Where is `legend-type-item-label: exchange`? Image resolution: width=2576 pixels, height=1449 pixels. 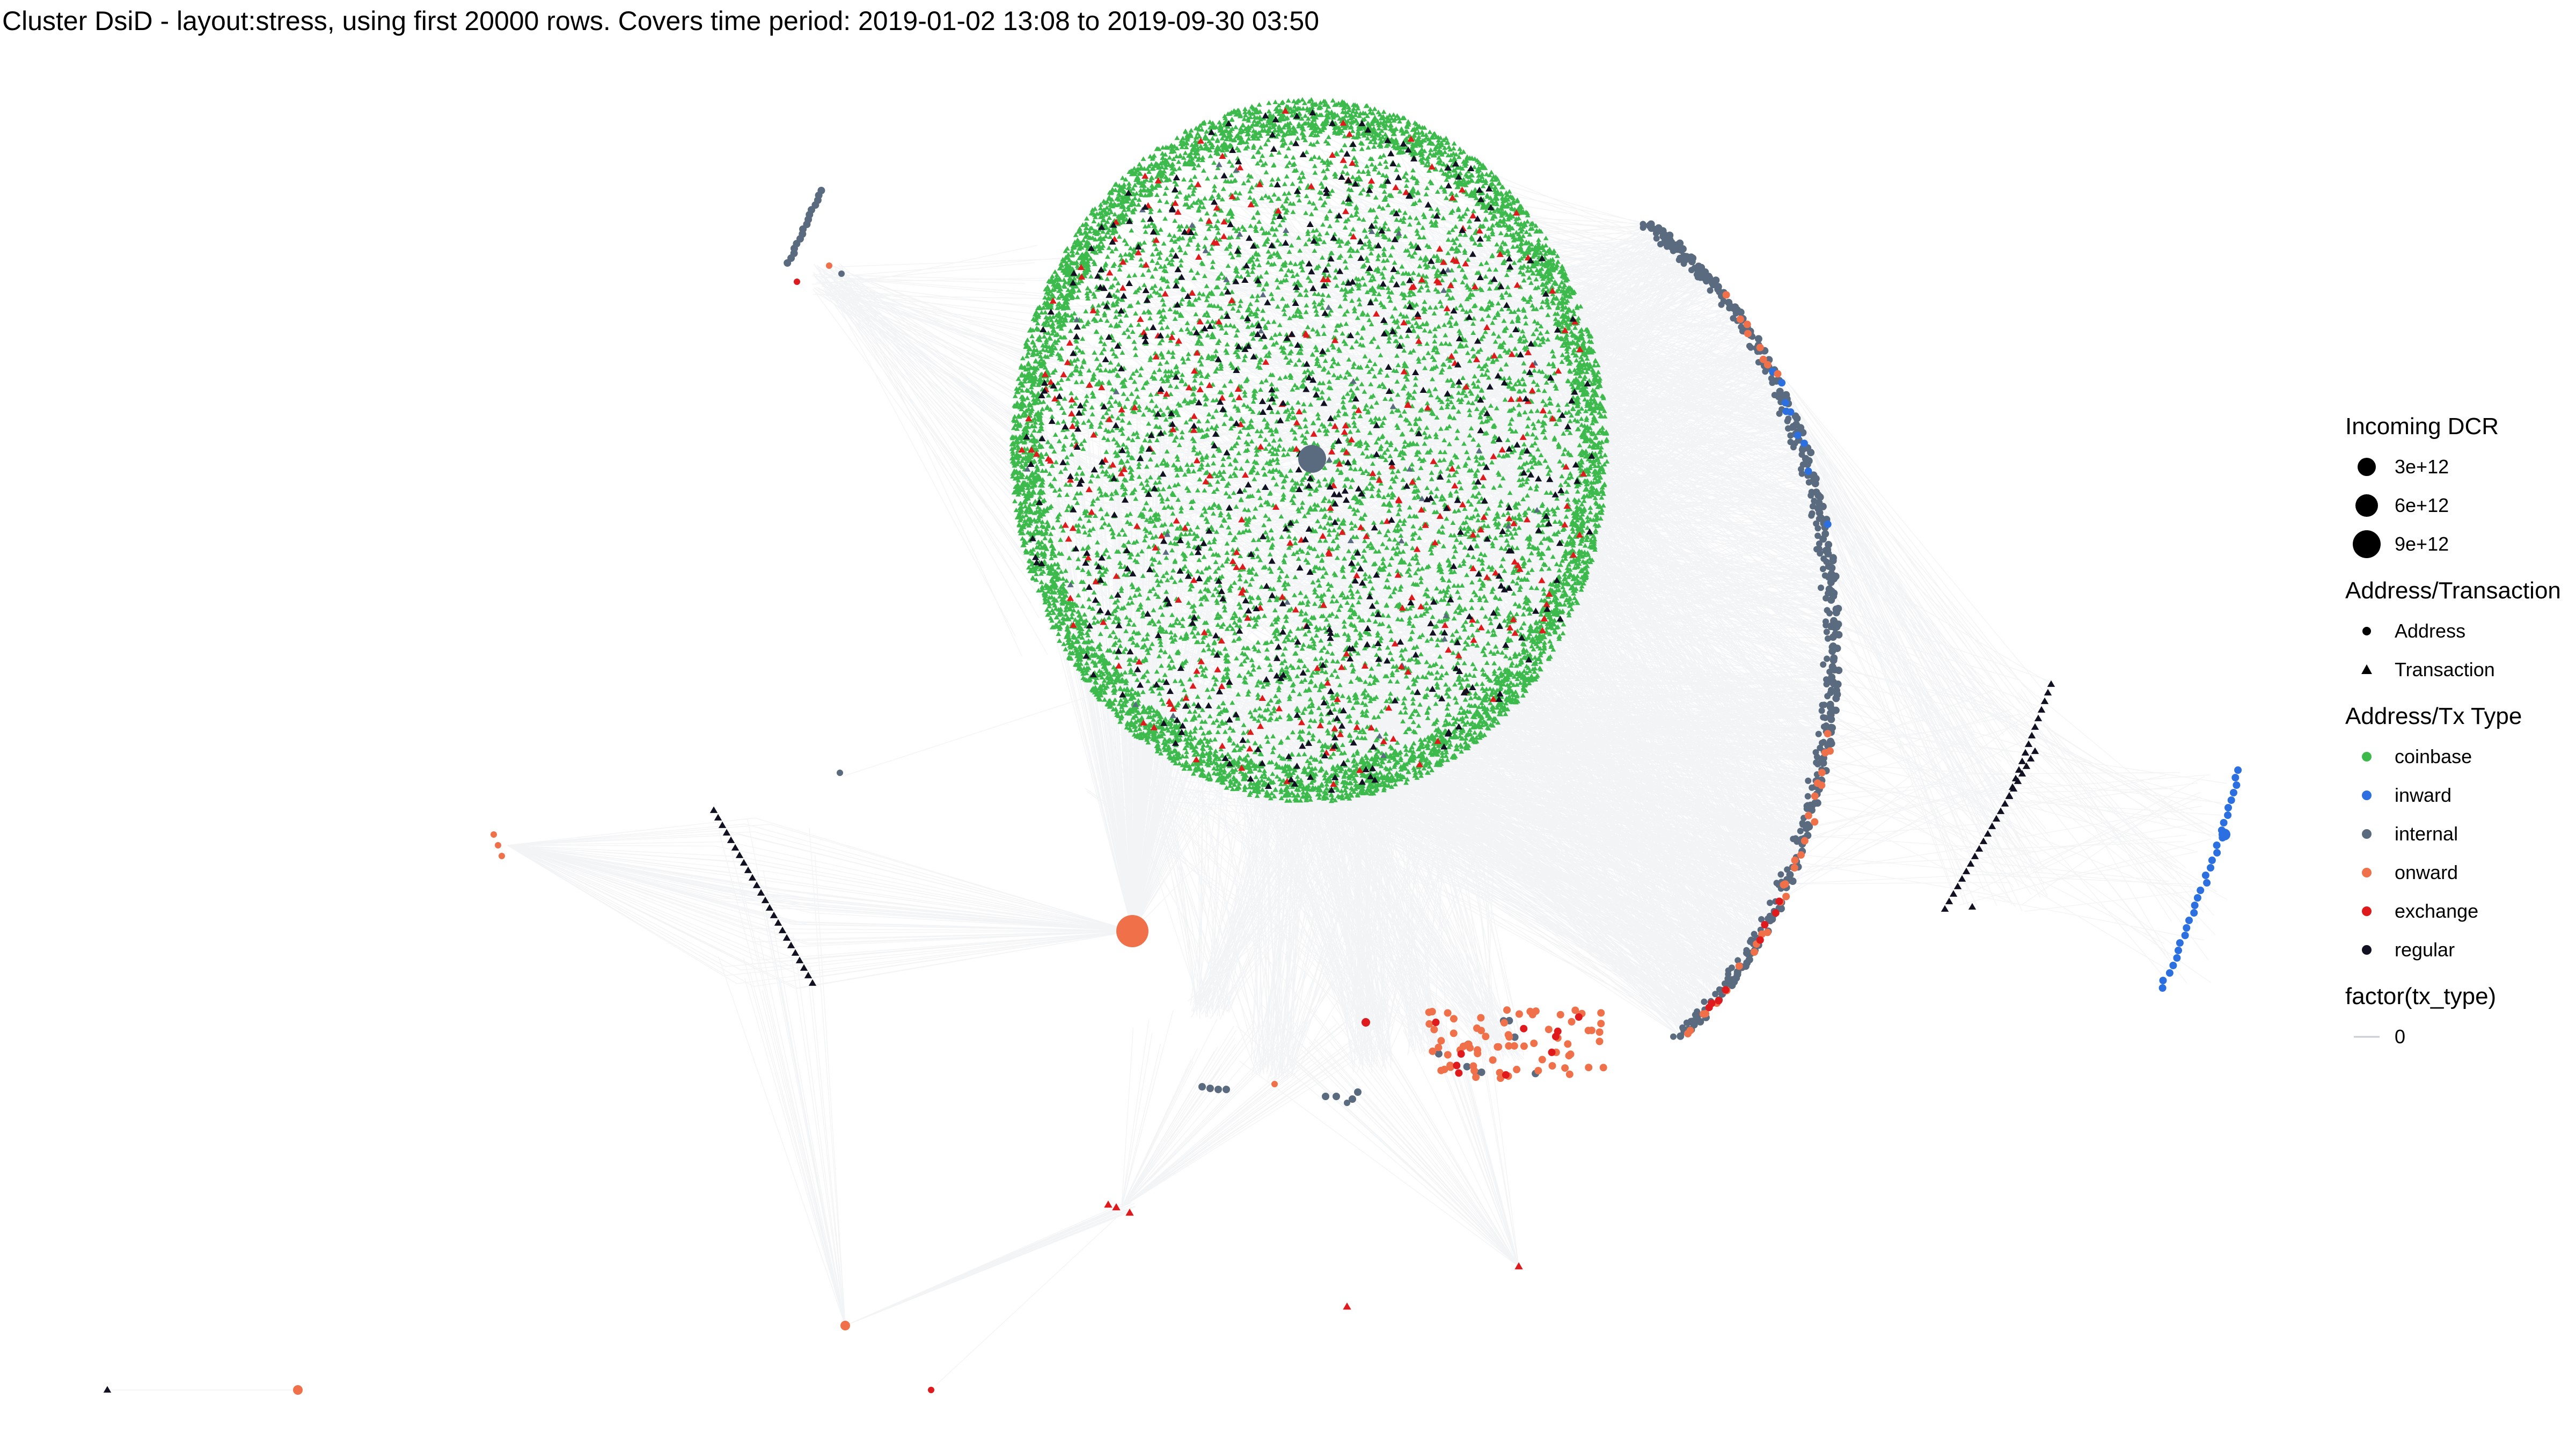 legend-type-item-label: exchange is located at coordinates (2437, 911).